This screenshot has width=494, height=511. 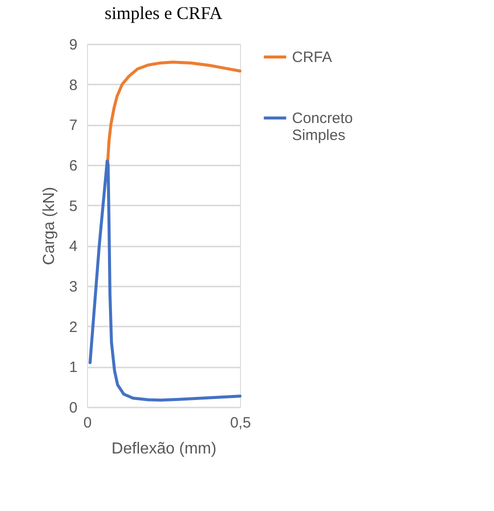 I want to click on y-tick-label: 8, so click(x=73, y=85).